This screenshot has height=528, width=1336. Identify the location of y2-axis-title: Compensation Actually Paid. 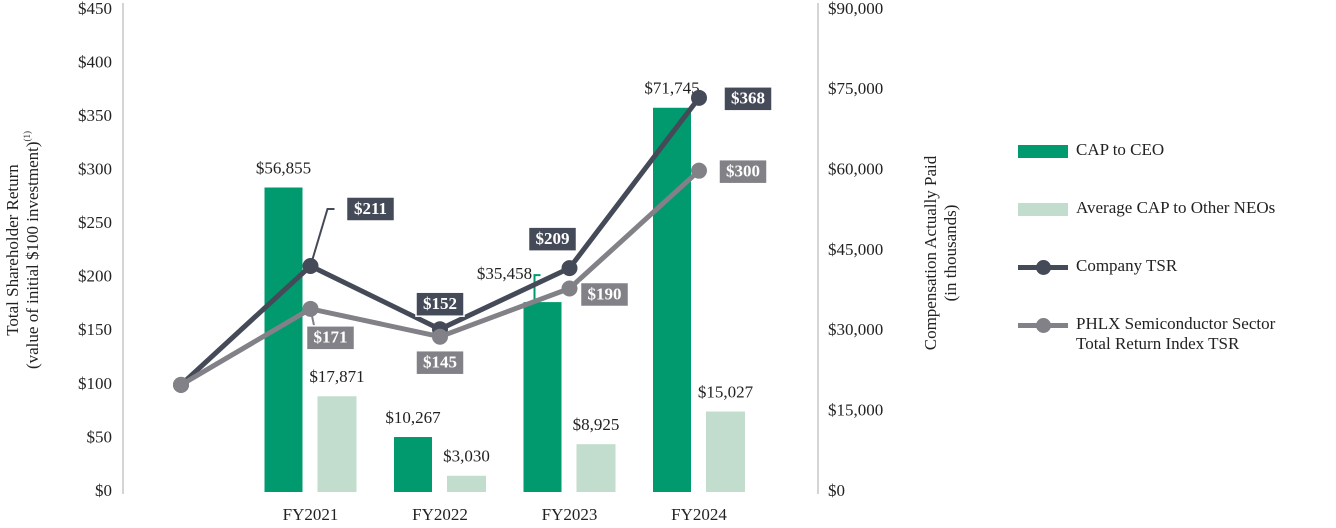
(930, 252).